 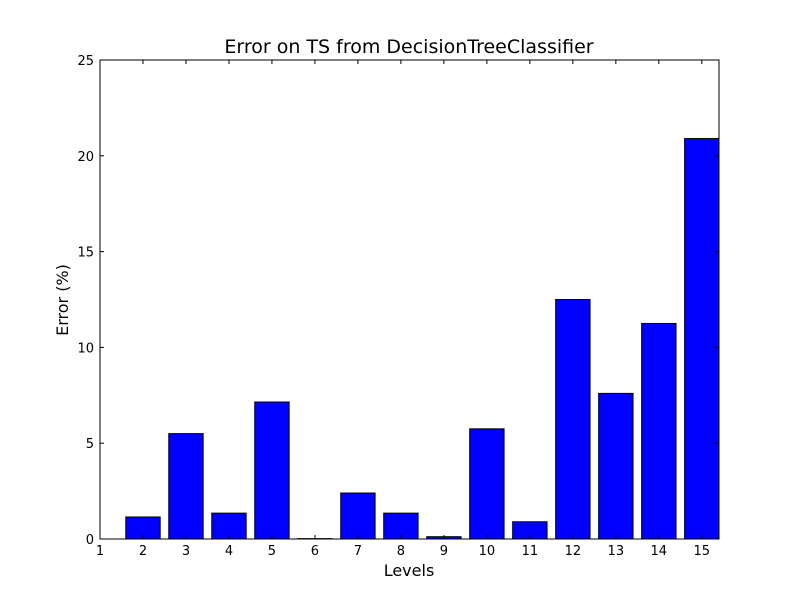 I want to click on x-tick-label: 3, so click(x=186, y=551).